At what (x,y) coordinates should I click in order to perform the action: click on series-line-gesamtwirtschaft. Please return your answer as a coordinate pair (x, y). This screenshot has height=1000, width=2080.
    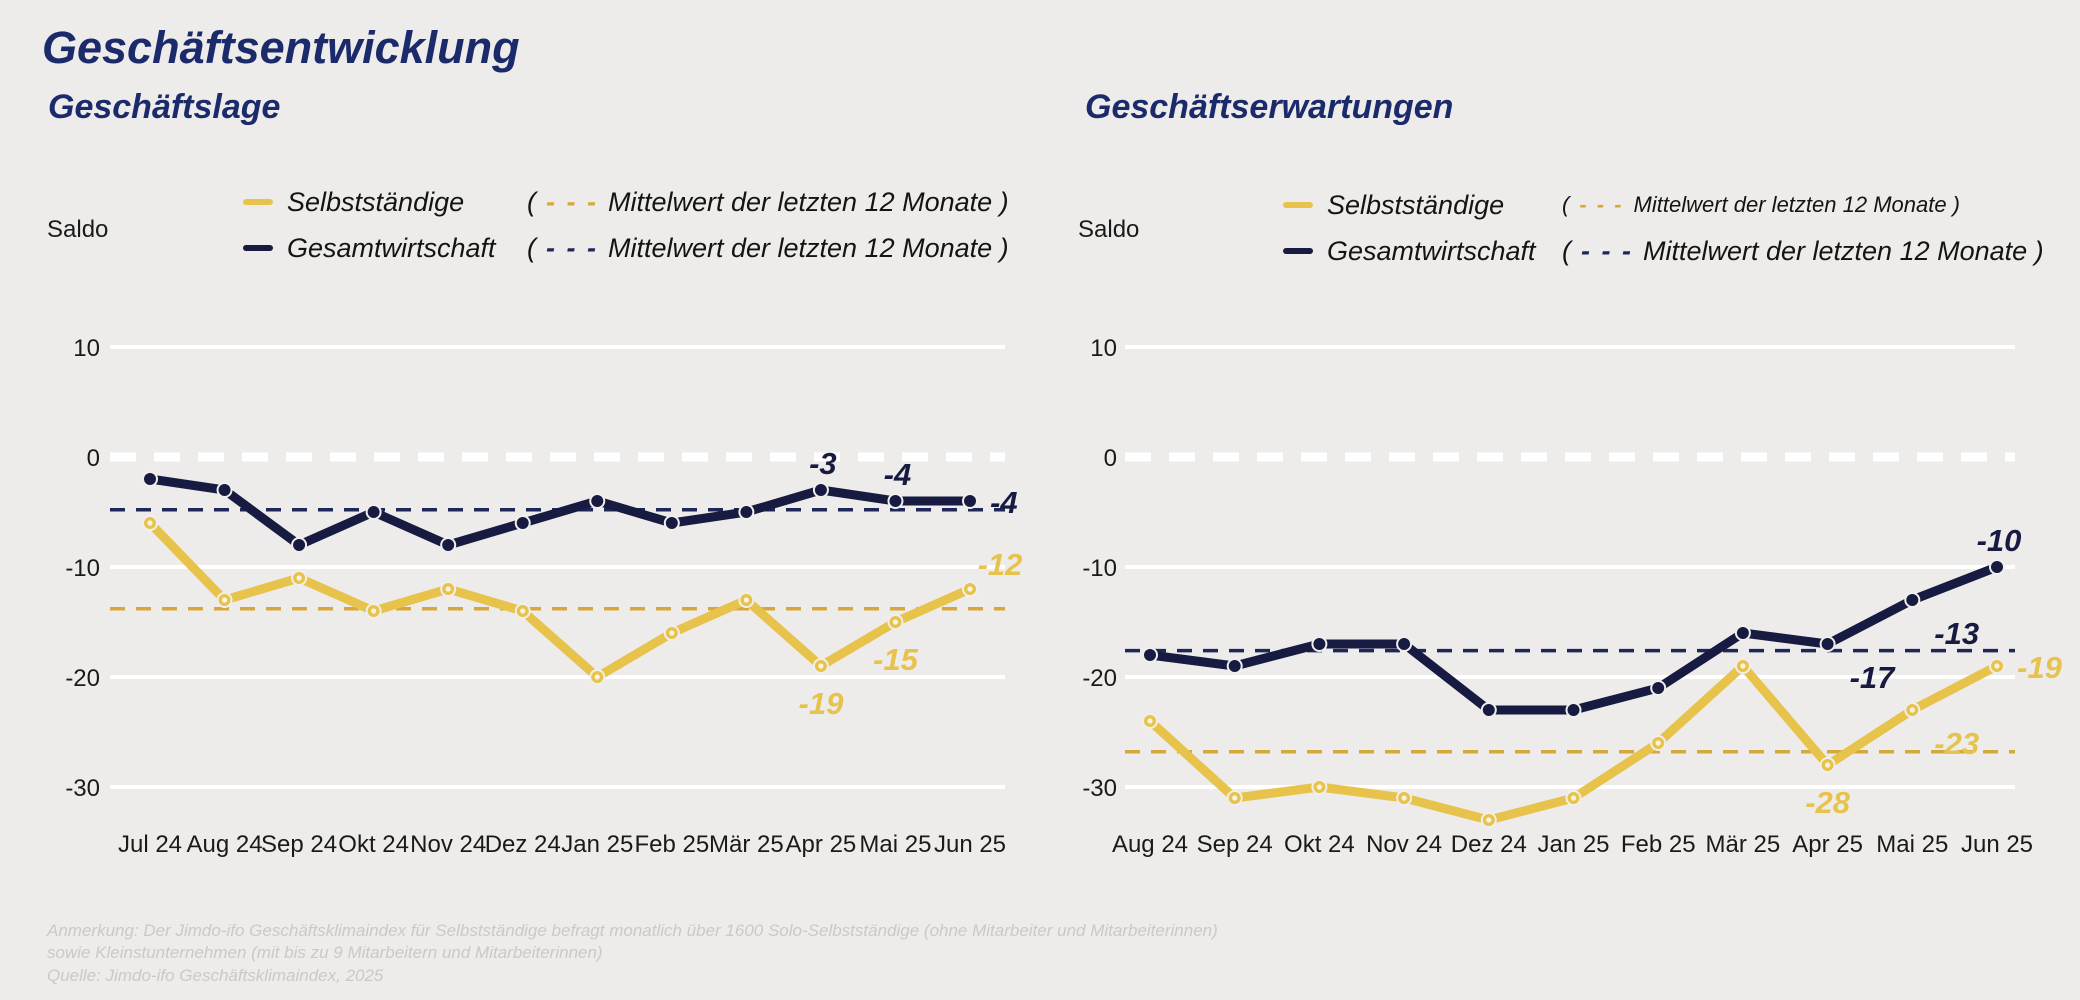
    Looking at the image, I should click on (560, 512).